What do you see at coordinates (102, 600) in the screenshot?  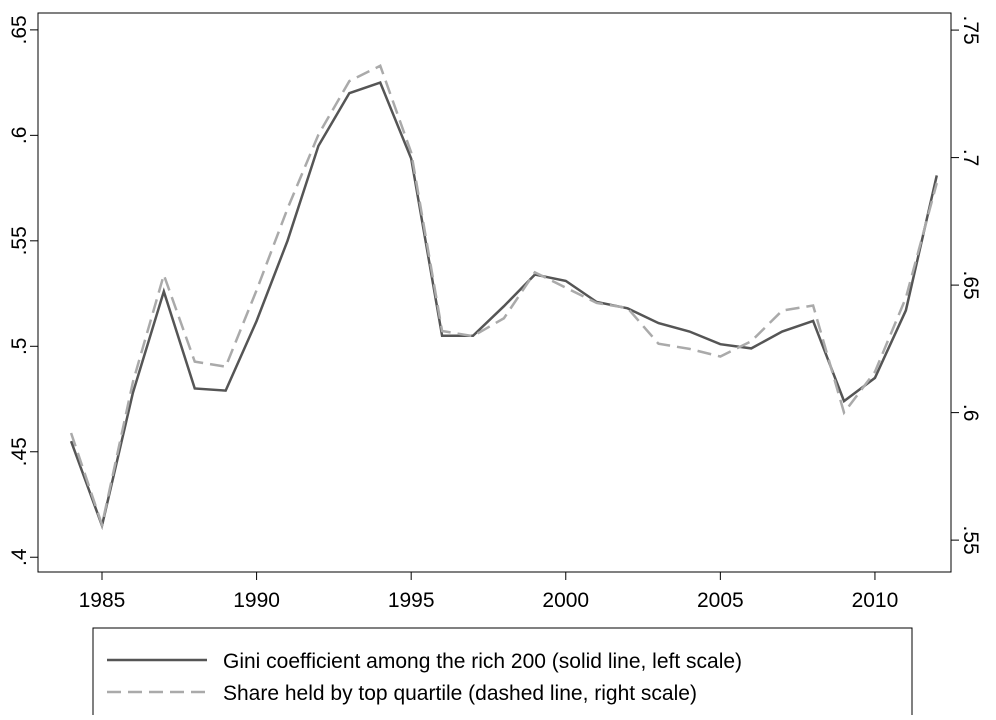 I see `x-tick-label: 1985` at bounding box center [102, 600].